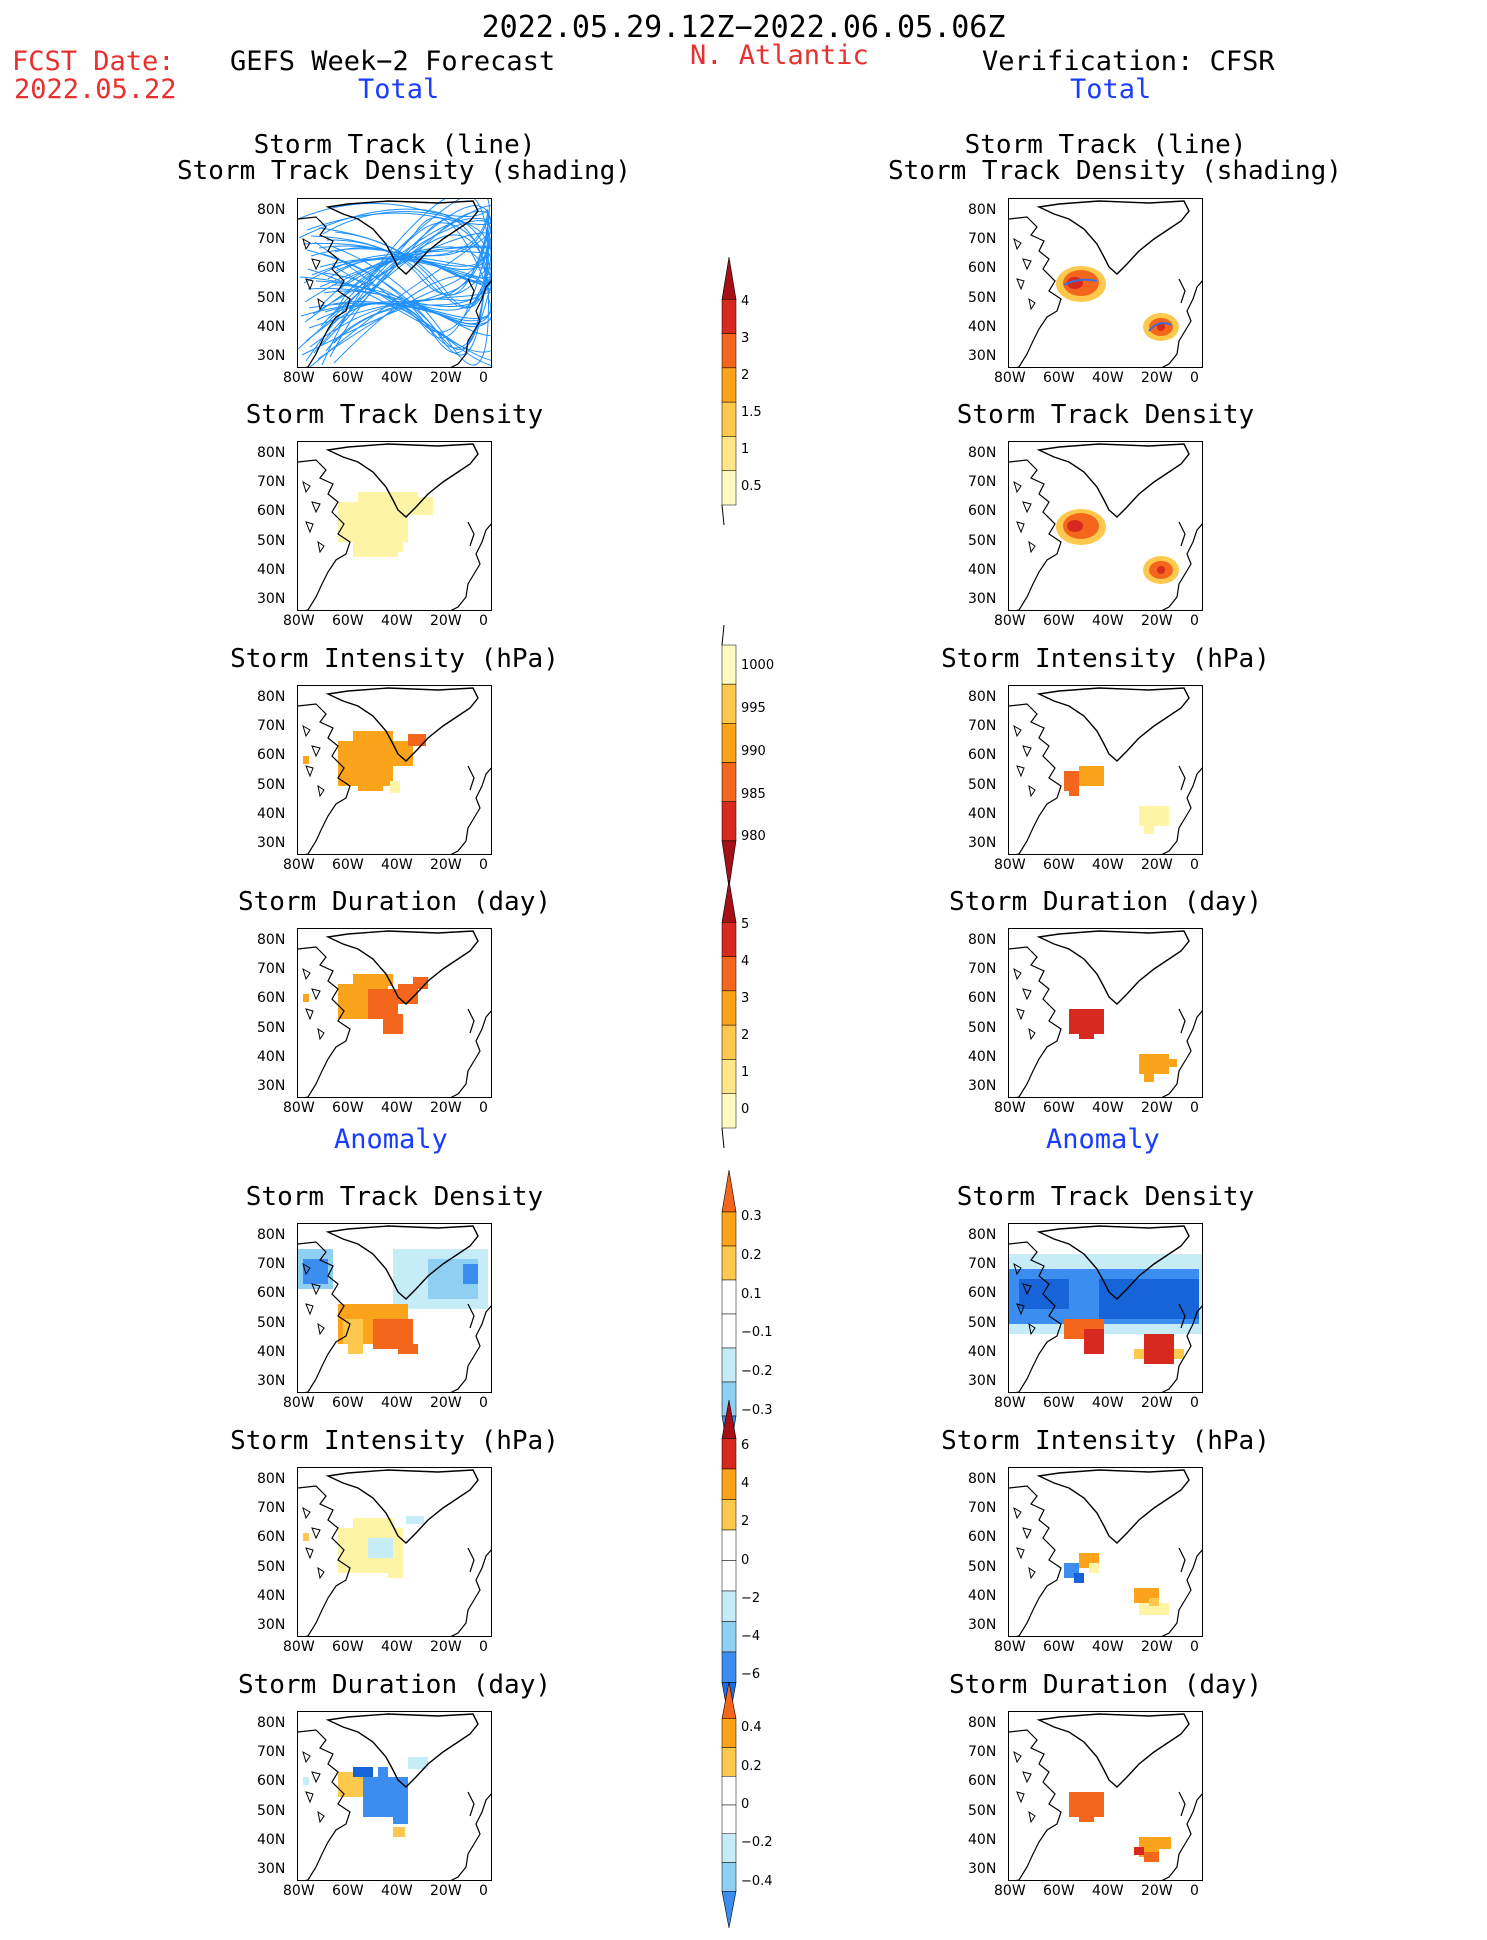 The image size is (1487, 1940). What do you see at coordinates (393, 61) in the screenshot?
I see `left-column-title: GEFS Week−2 Forecast` at bounding box center [393, 61].